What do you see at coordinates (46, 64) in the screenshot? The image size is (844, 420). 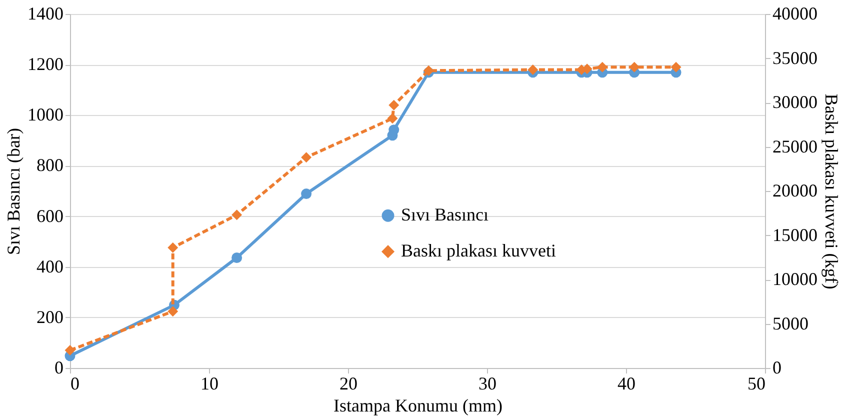 I see `y-tick-label: 1200` at bounding box center [46, 64].